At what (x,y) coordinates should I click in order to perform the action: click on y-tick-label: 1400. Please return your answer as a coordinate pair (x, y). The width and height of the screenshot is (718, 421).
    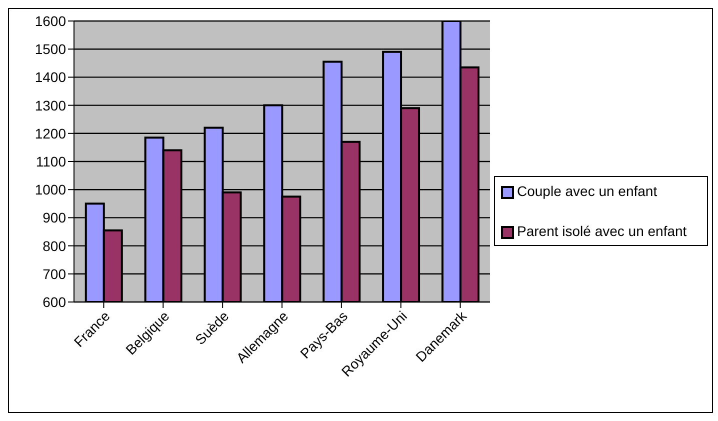
    Looking at the image, I should click on (50, 77).